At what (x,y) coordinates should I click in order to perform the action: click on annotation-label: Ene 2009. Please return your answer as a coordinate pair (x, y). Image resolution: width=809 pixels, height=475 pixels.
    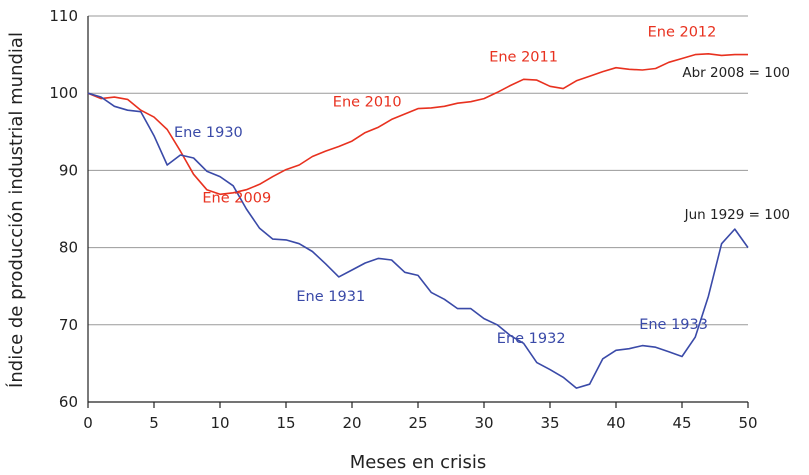
    Looking at the image, I should click on (236, 198).